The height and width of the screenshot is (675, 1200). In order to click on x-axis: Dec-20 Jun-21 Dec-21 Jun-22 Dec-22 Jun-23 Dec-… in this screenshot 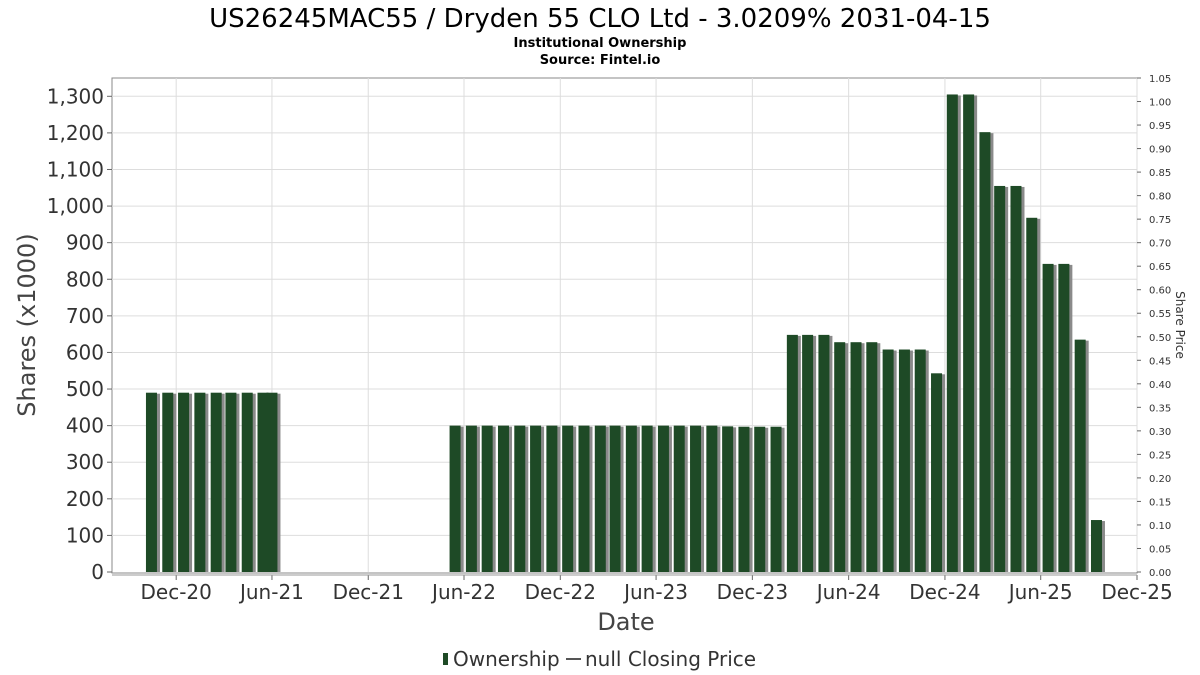, I will do `click(657, 589)`.